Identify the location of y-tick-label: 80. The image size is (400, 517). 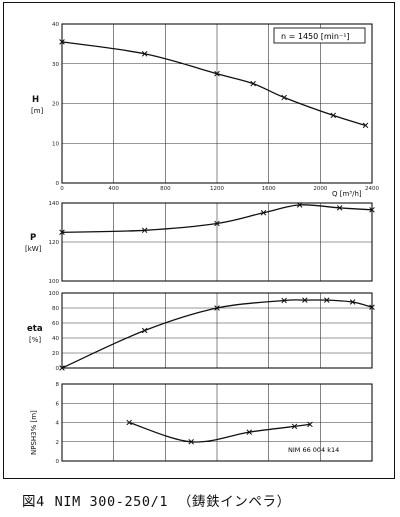
(55, 309).